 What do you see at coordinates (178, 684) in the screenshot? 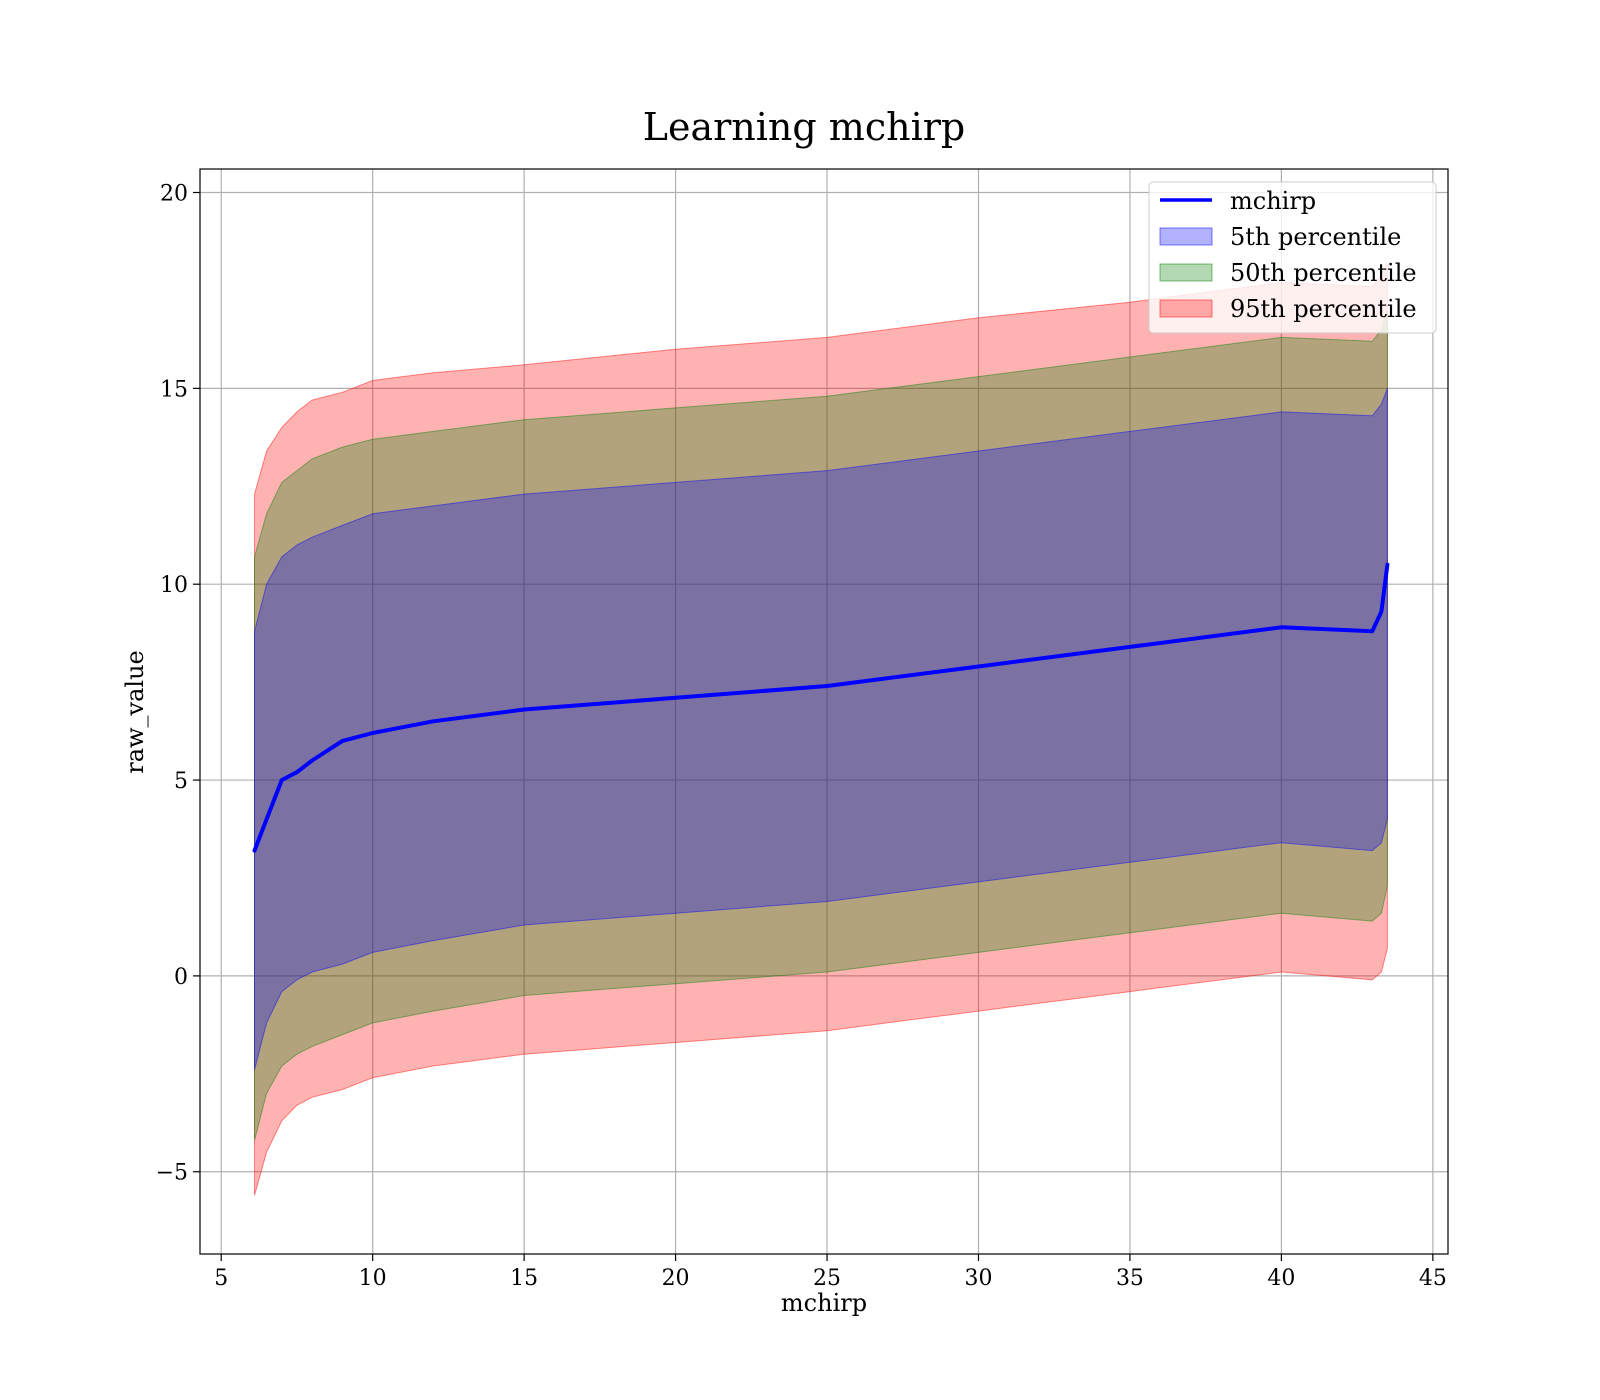
I see `y-axis-ticks: −5 0 5 10 15 20` at bounding box center [178, 684].